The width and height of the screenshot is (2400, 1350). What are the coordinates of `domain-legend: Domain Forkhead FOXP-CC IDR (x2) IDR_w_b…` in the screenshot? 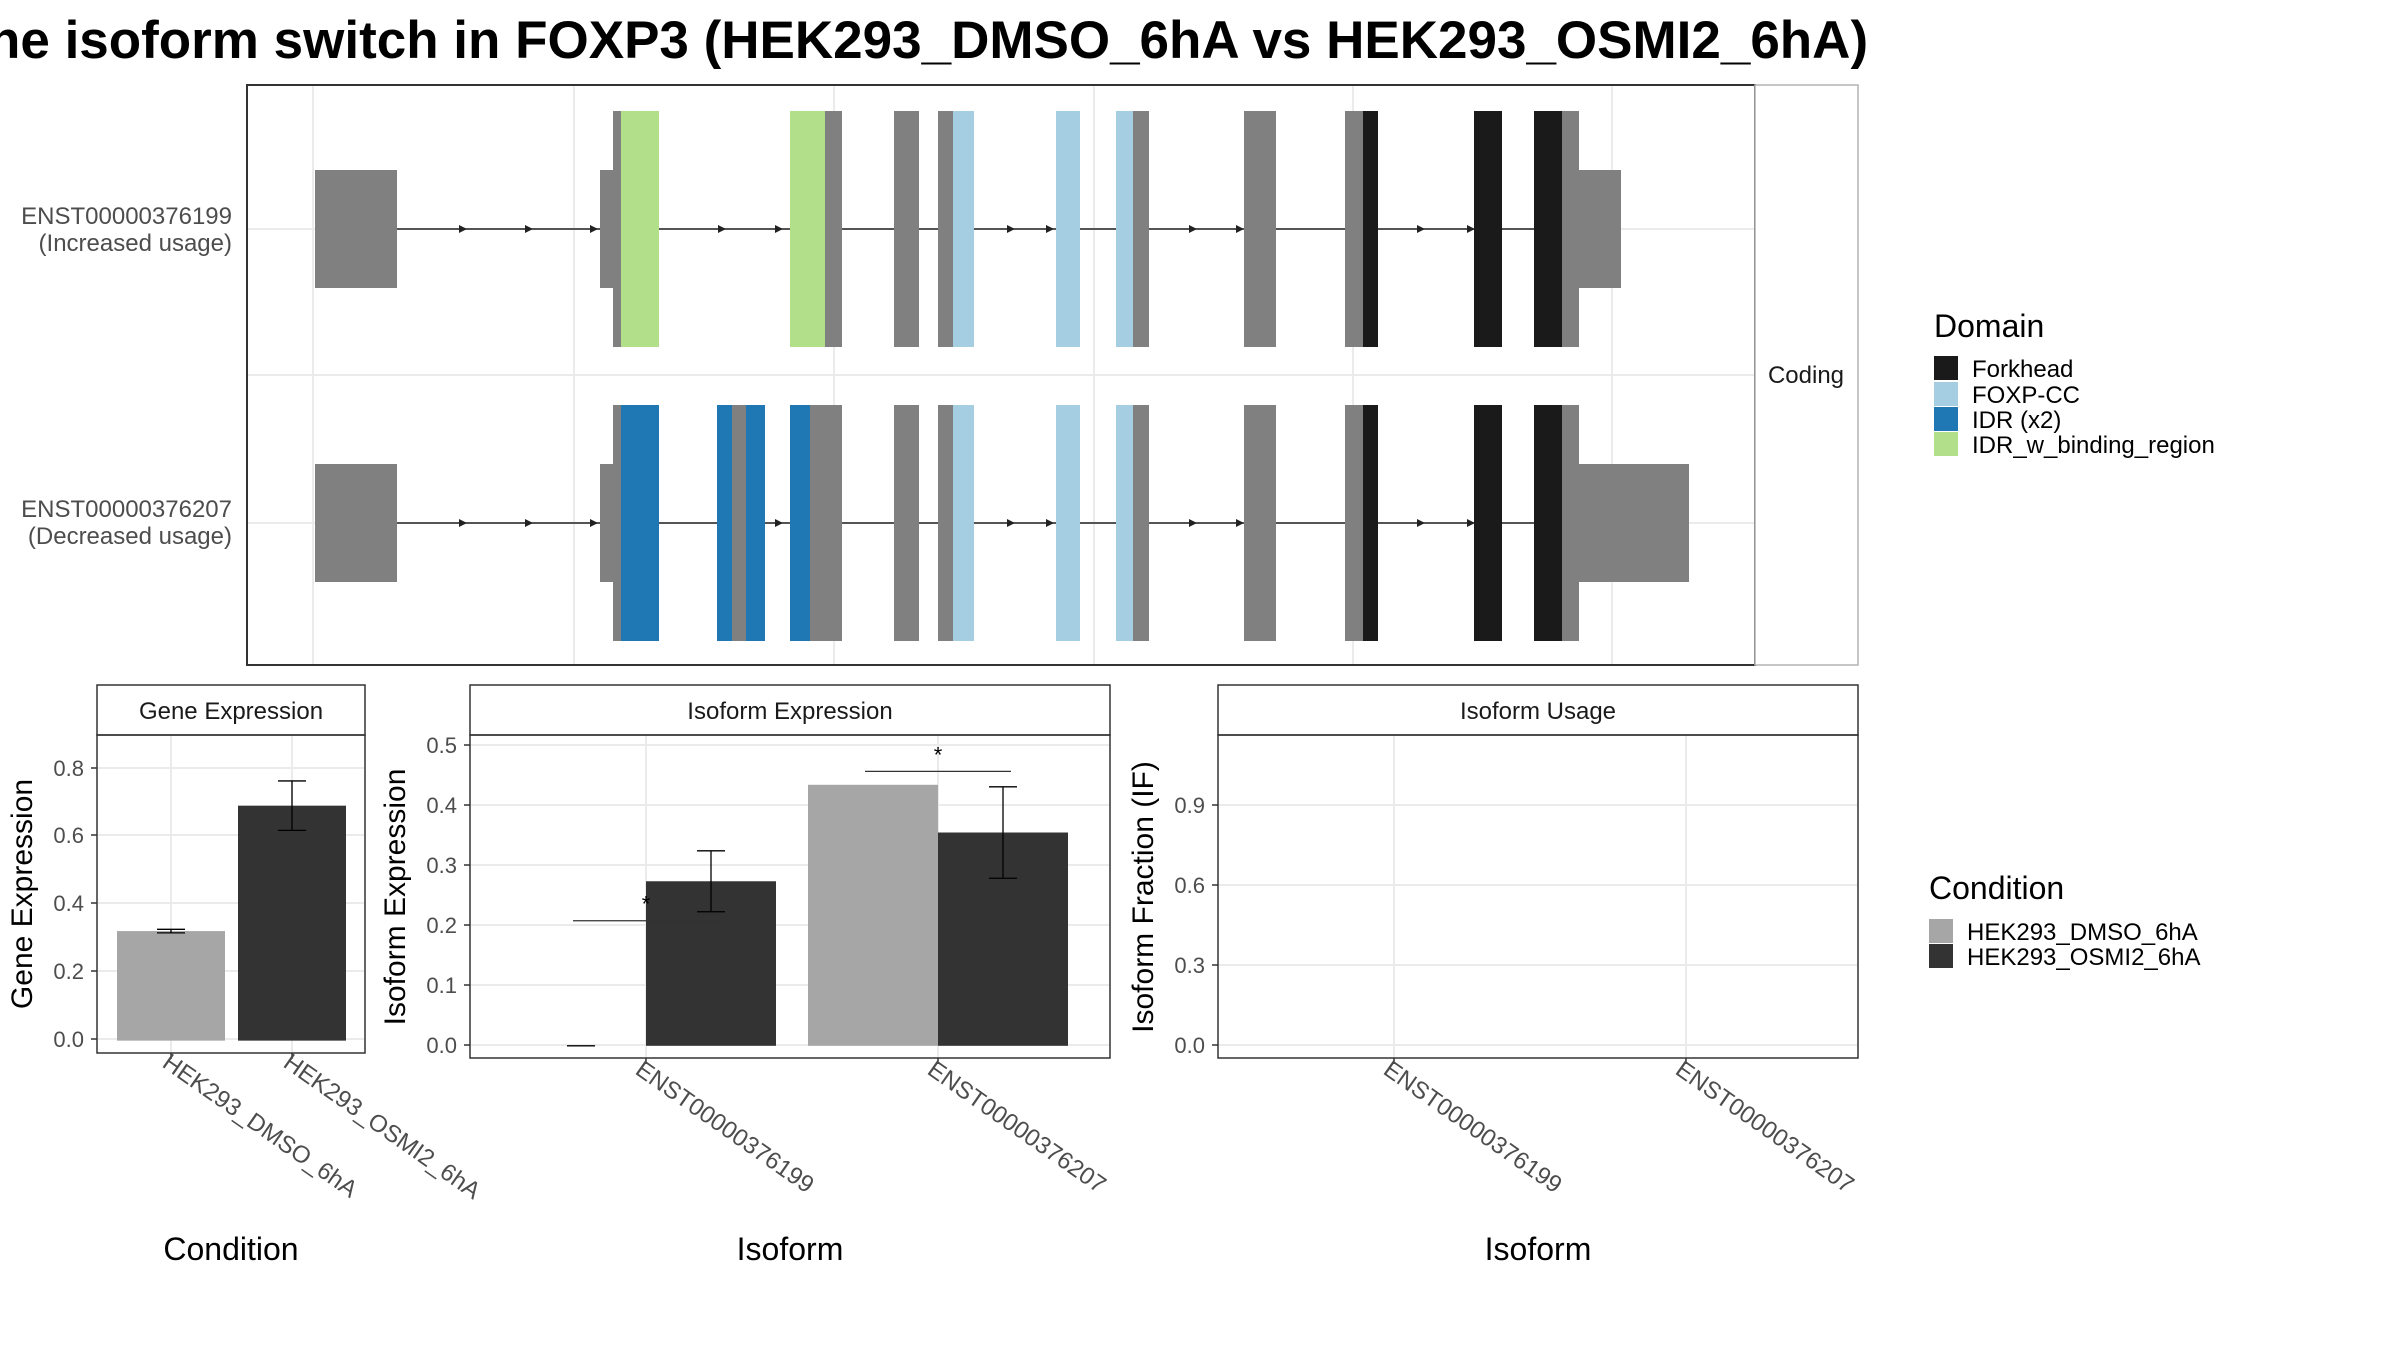 It's located at (2074, 383).